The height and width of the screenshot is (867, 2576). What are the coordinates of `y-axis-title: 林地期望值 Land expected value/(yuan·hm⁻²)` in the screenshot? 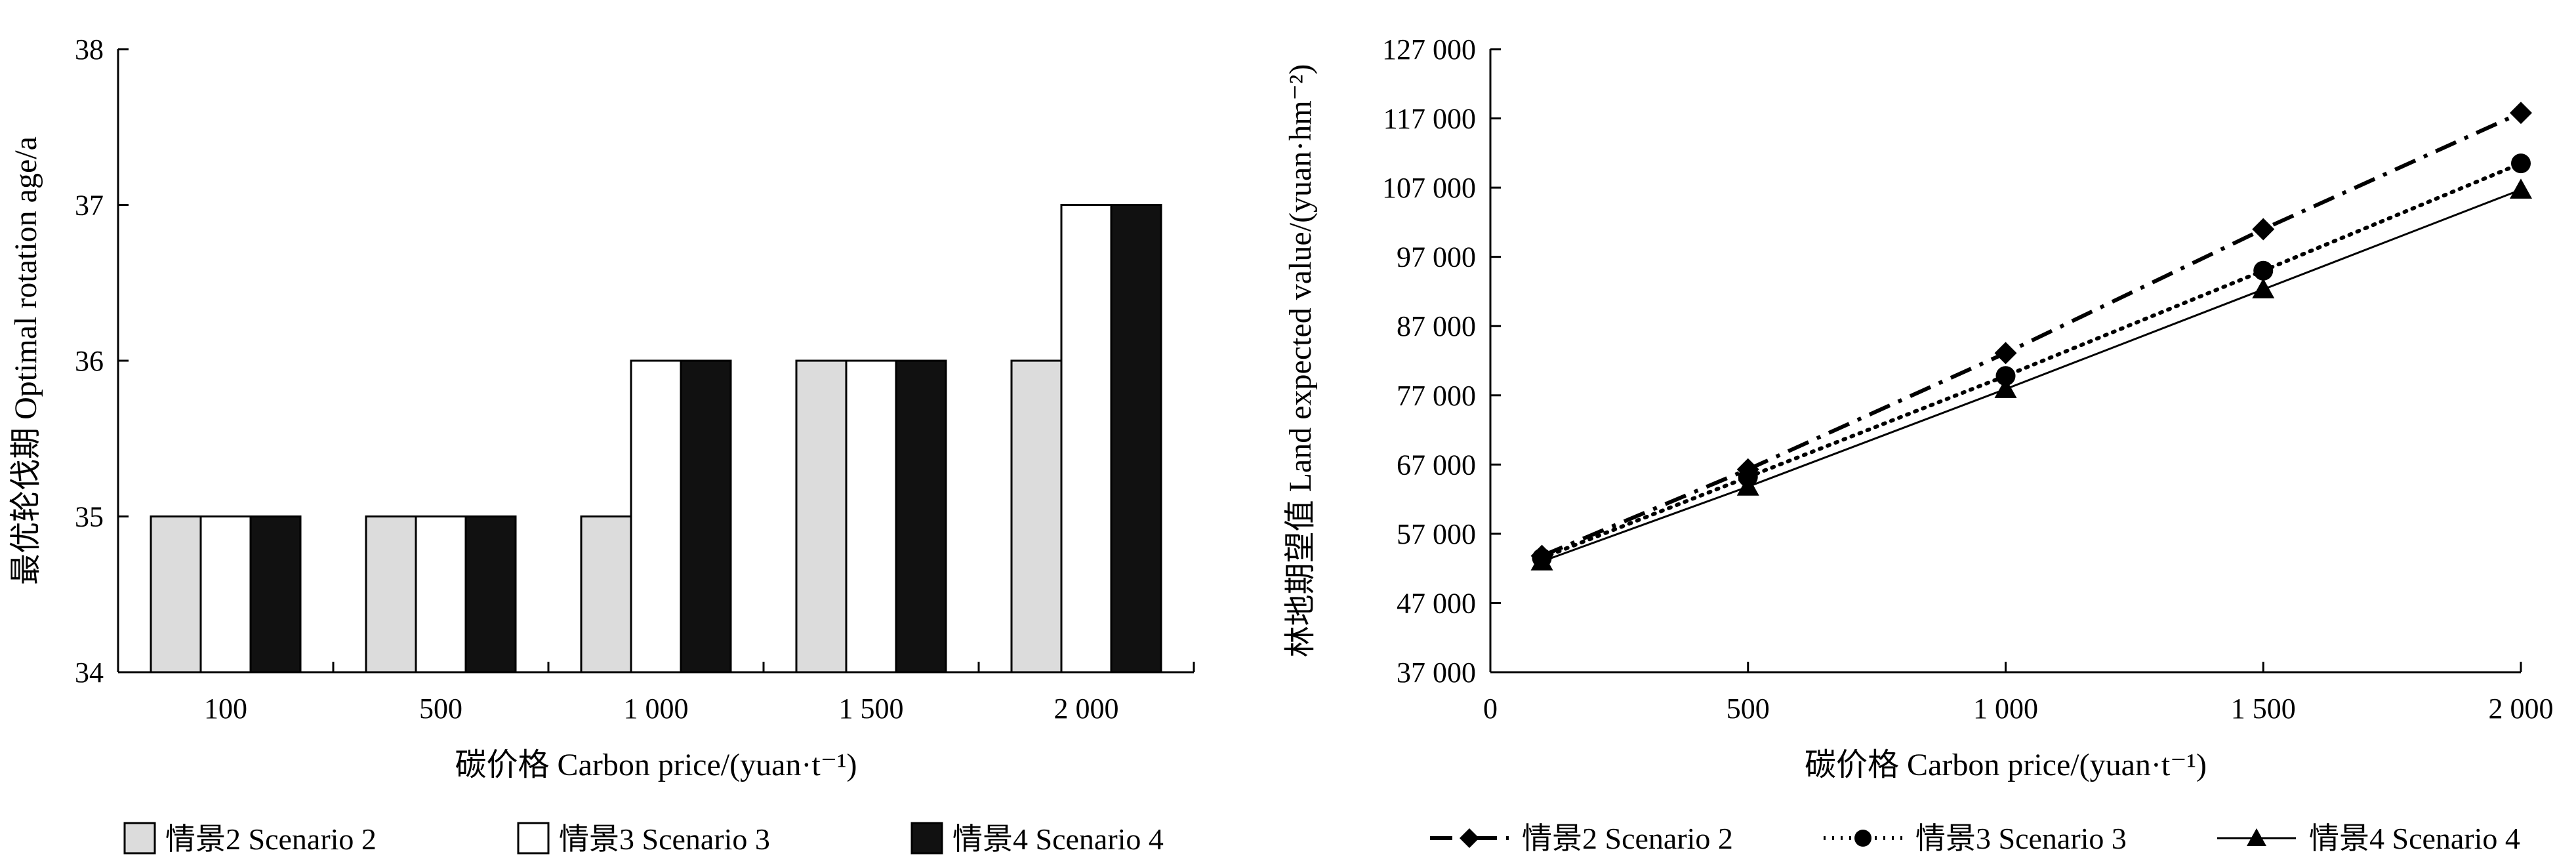 It's located at (1300, 361).